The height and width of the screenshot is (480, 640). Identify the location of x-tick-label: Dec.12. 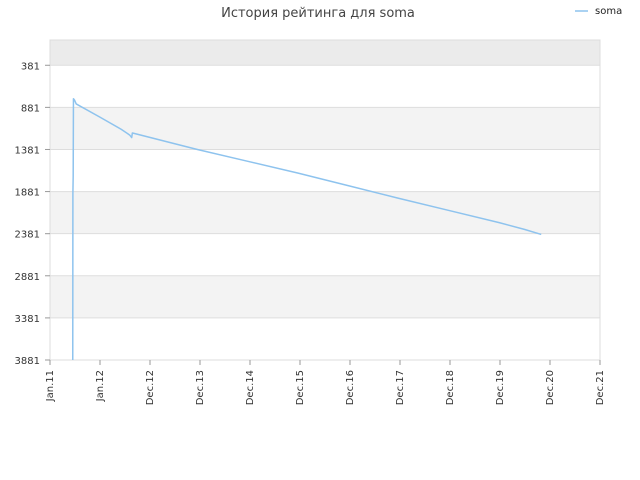
(150, 387).